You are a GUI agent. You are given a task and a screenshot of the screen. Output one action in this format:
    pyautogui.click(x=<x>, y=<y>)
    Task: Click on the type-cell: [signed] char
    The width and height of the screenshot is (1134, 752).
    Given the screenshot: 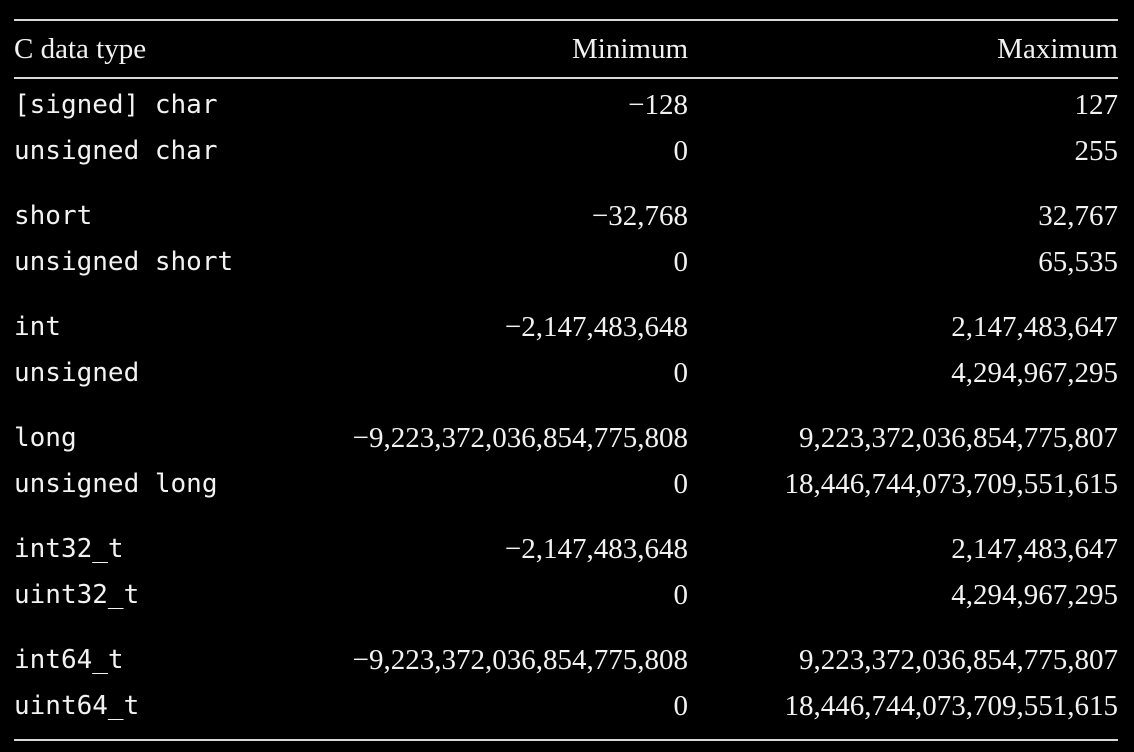 What is the action you would take?
    pyautogui.click(x=116, y=104)
    